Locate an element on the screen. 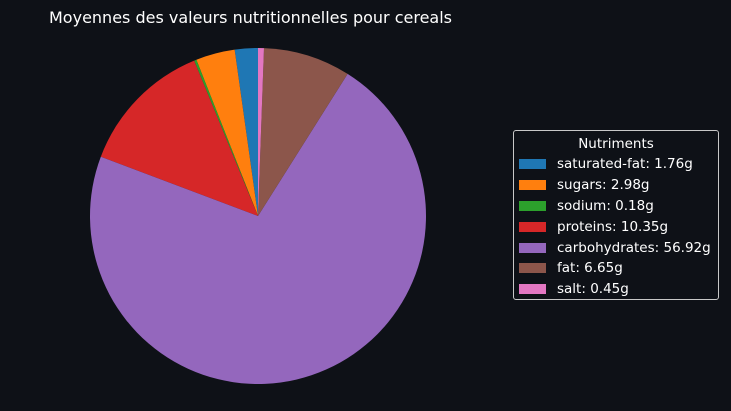 The image size is (731, 411). legend-label-carbohydrates: carbohydrates: 56.92g is located at coordinates (634, 247).